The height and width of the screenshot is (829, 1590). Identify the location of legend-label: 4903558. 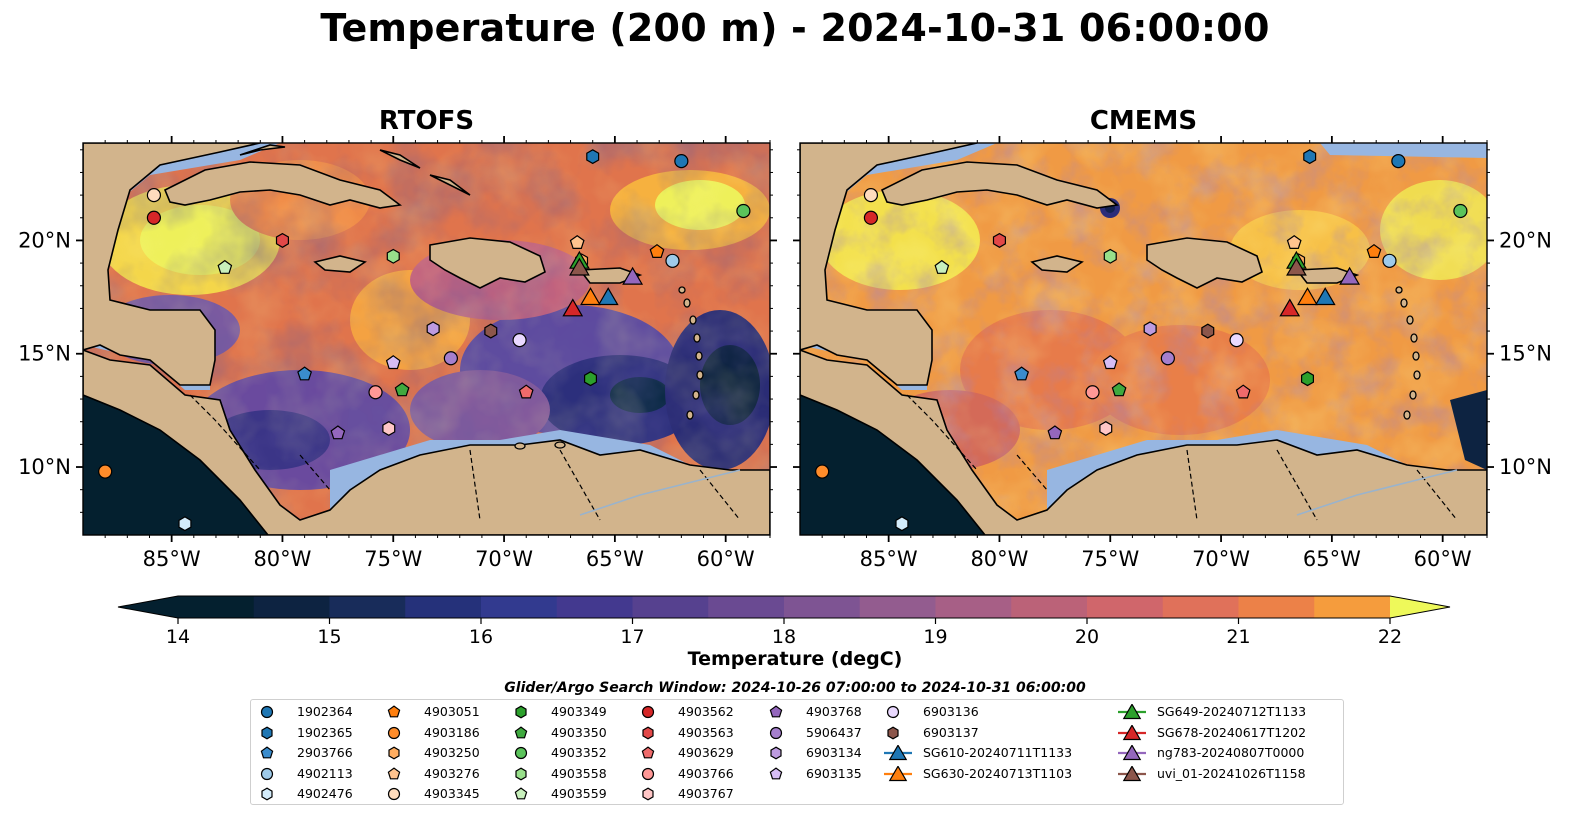
(579, 773).